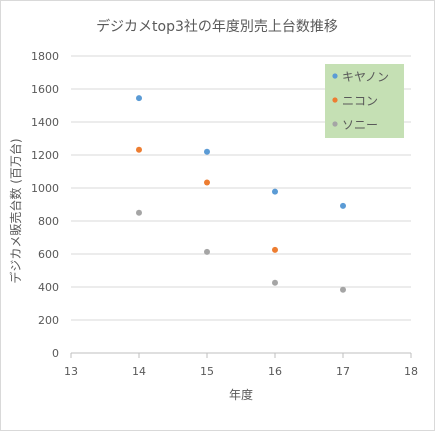  I want to click on x-tick-label: 18, so click(411, 371).